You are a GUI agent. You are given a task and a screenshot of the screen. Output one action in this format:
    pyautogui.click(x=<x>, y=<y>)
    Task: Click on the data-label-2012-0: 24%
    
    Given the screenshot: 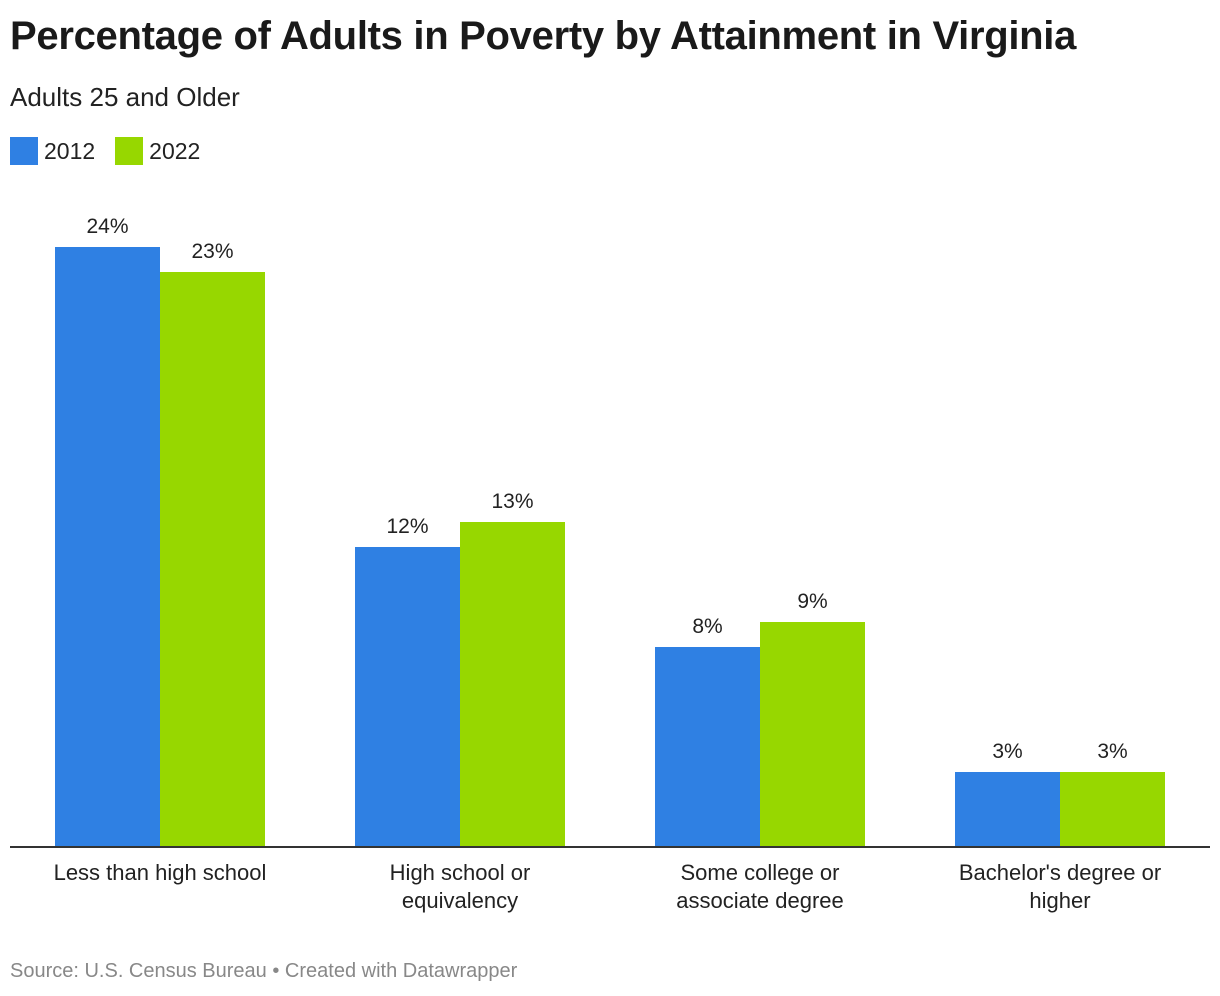 What is the action you would take?
    pyautogui.click(x=107, y=226)
    